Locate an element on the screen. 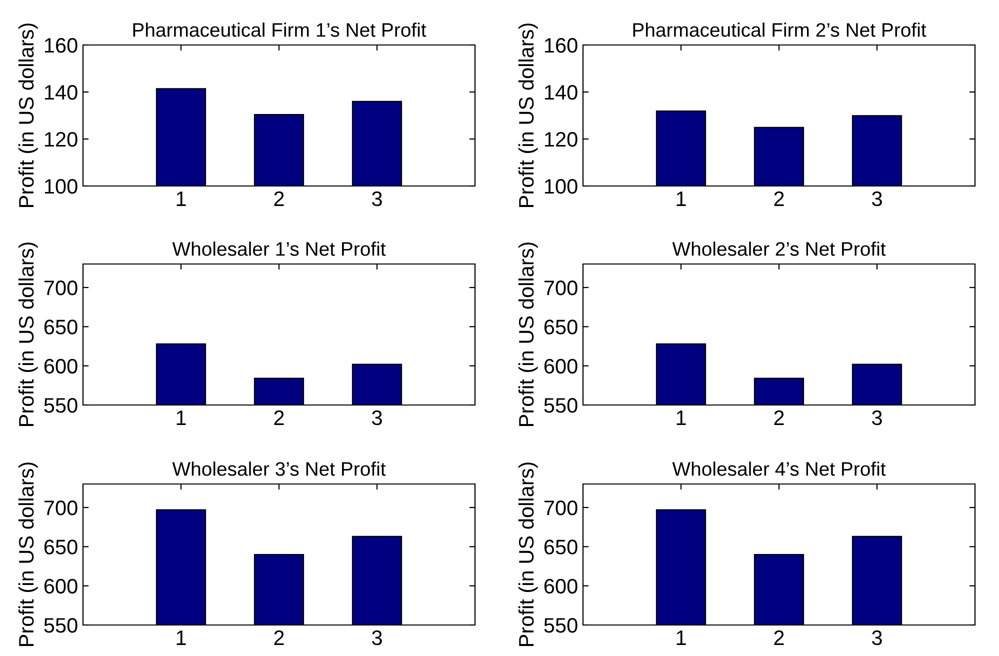 The width and height of the screenshot is (999, 656). chart-title: Pharmaceutical Firm 1’s Net Profit is located at coordinates (279, 29).